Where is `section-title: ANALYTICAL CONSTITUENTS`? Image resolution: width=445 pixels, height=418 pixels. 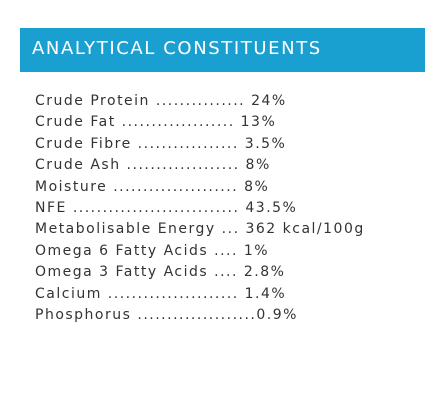 section-title: ANALYTICAL CONSTITUENTS is located at coordinates (177, 48).